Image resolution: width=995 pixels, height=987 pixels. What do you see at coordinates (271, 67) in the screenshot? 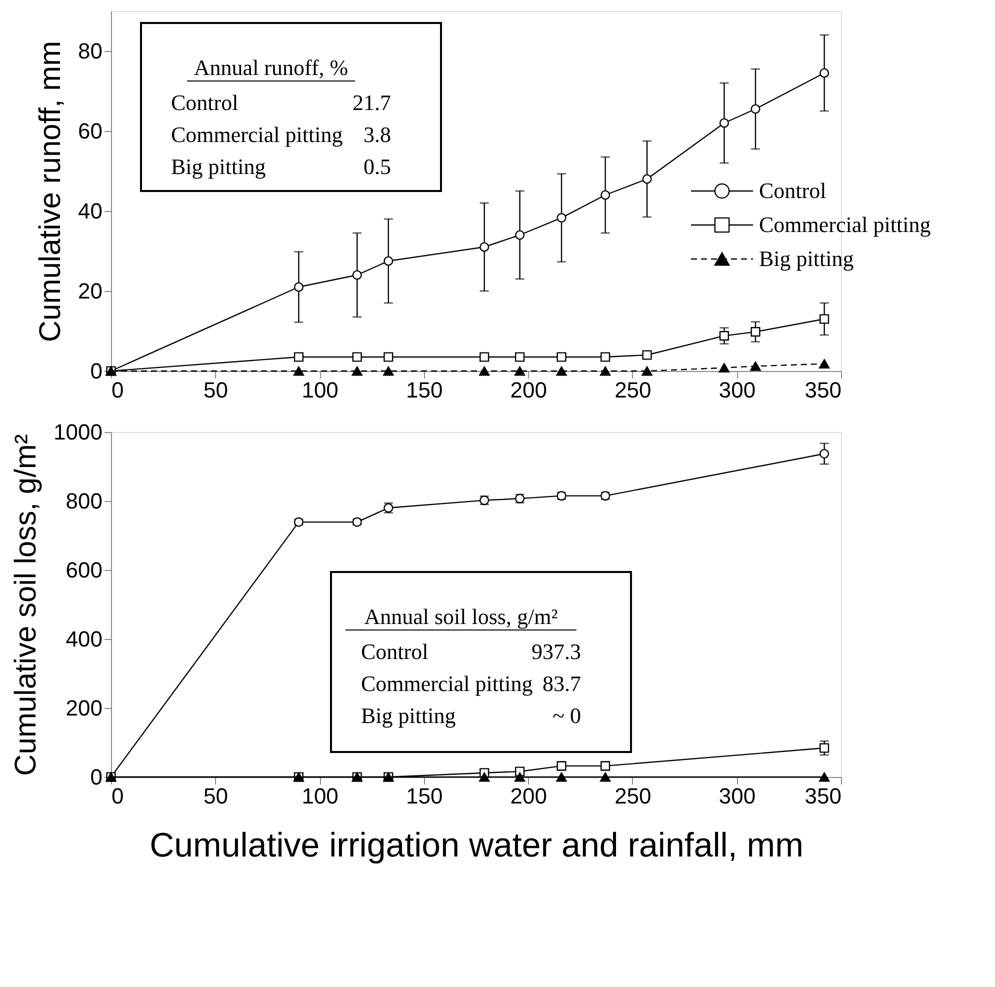
I see `annotation: Annual runoff, %` at bounding box center [271, 67].